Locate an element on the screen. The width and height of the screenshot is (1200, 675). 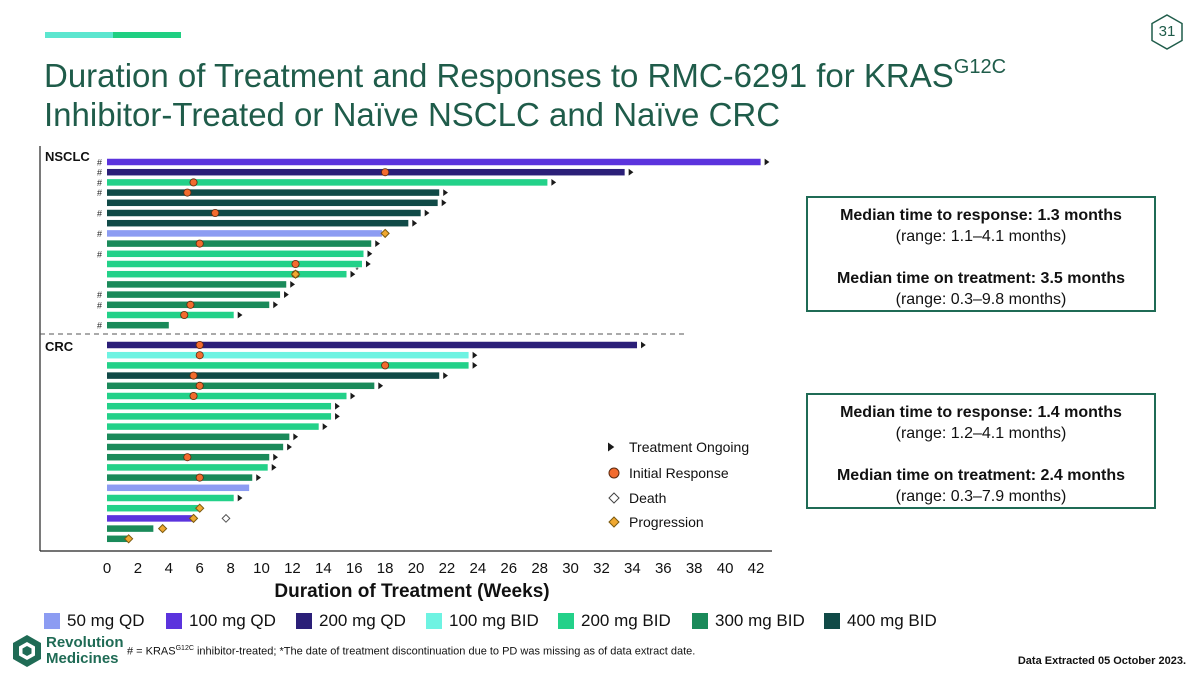
legend-label: 100 mg QD is located at coordinates (232, 620).